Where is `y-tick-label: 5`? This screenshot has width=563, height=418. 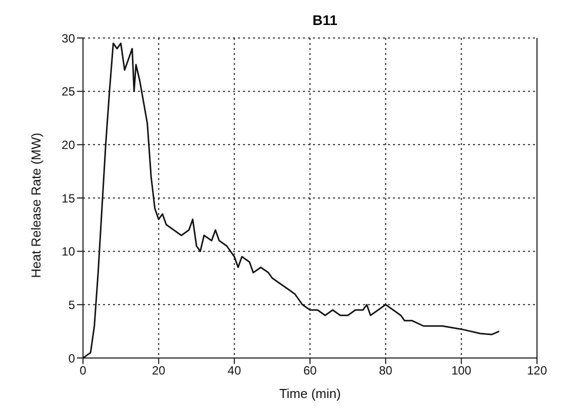
y-tick-label: 5 is located at coordinates (72, 305).